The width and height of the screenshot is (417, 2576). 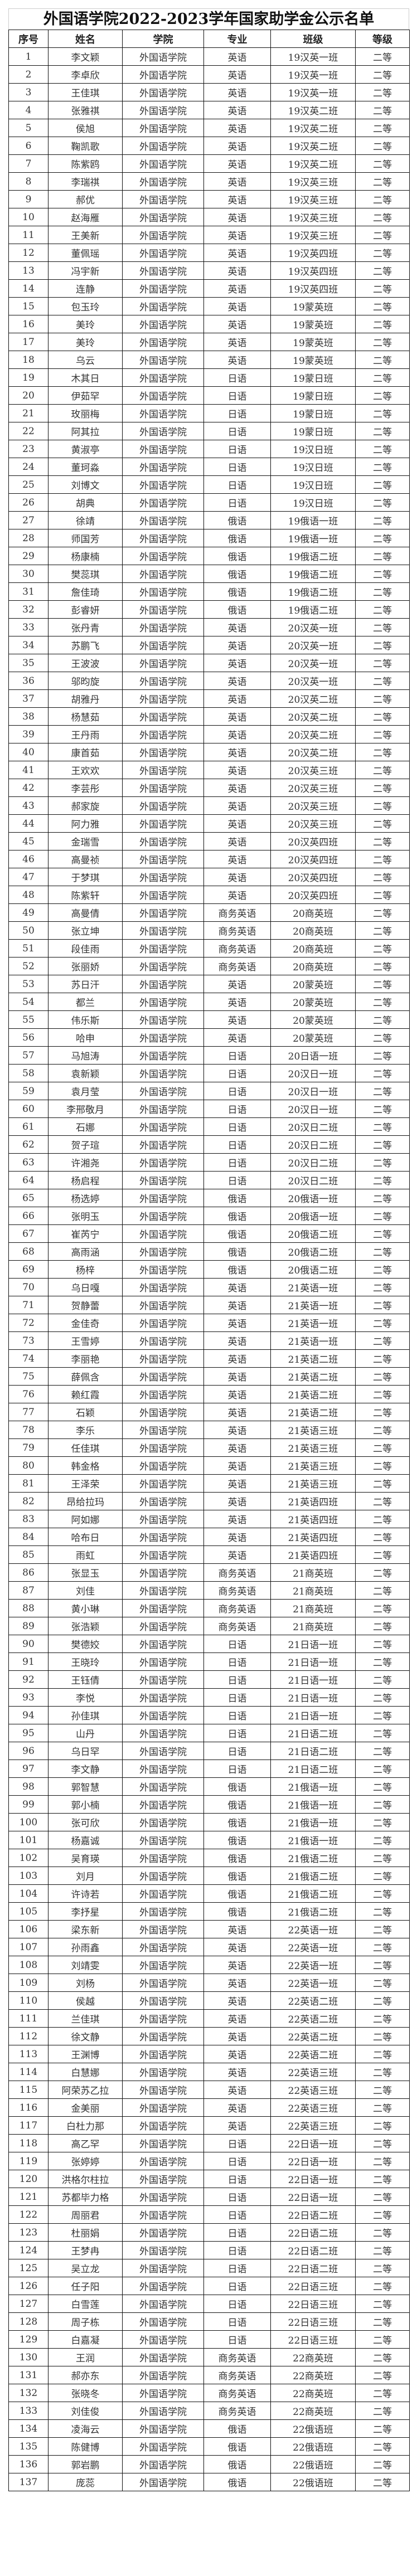 I want to click on cell-index: 103, so click(x=28, y=1876).